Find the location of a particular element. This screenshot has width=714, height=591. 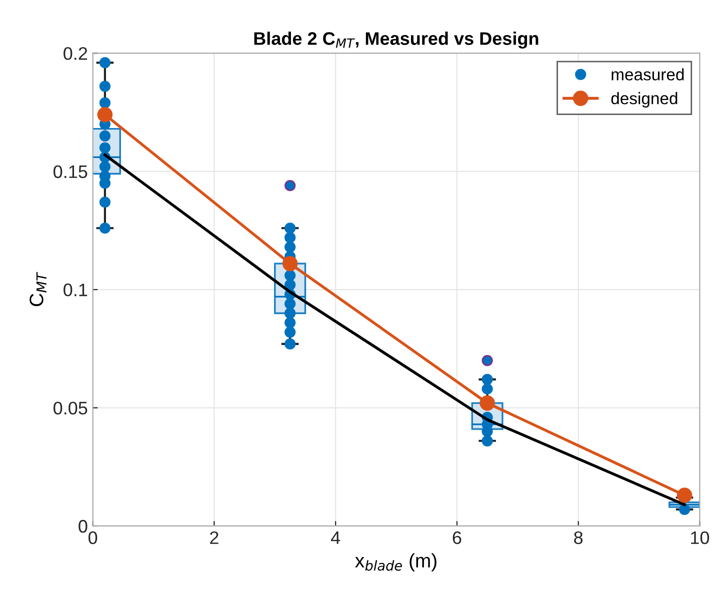

y-tick-label: 0 is located at coordinates (83, 526).